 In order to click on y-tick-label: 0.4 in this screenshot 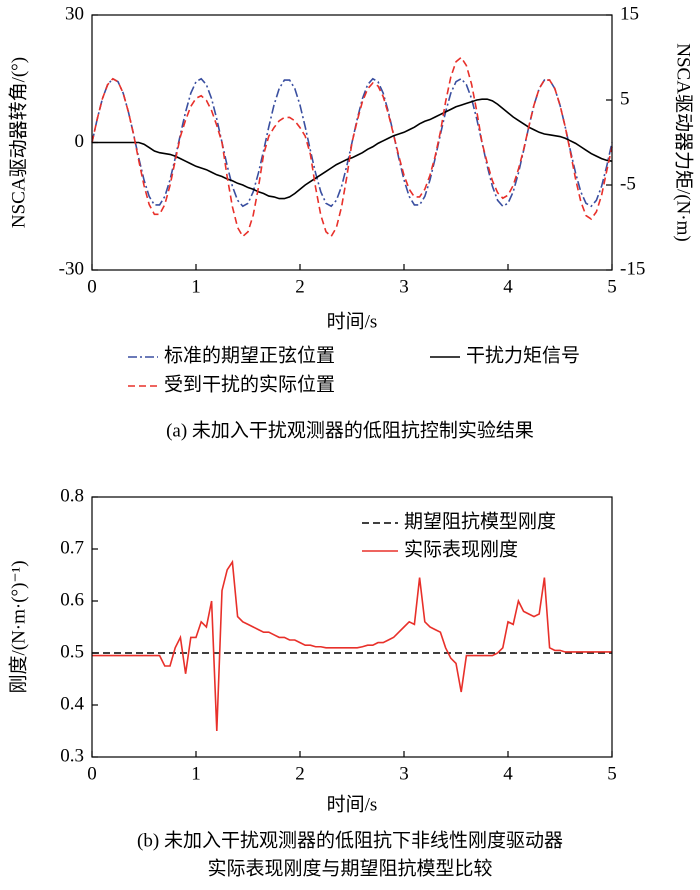, I will do `click(72, 703)`.